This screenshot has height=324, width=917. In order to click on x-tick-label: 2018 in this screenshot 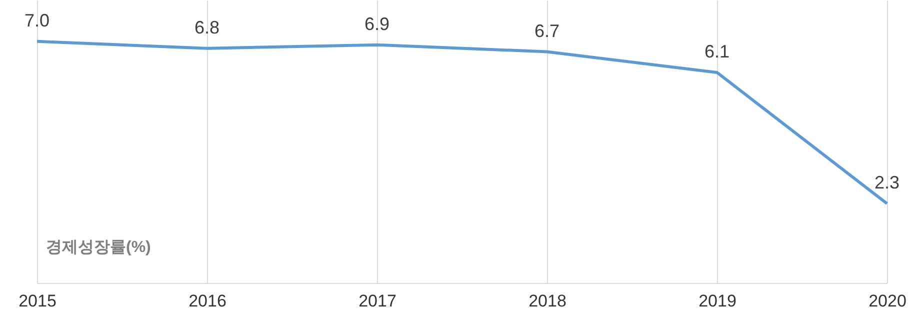, I will do `click(547, 301)`.